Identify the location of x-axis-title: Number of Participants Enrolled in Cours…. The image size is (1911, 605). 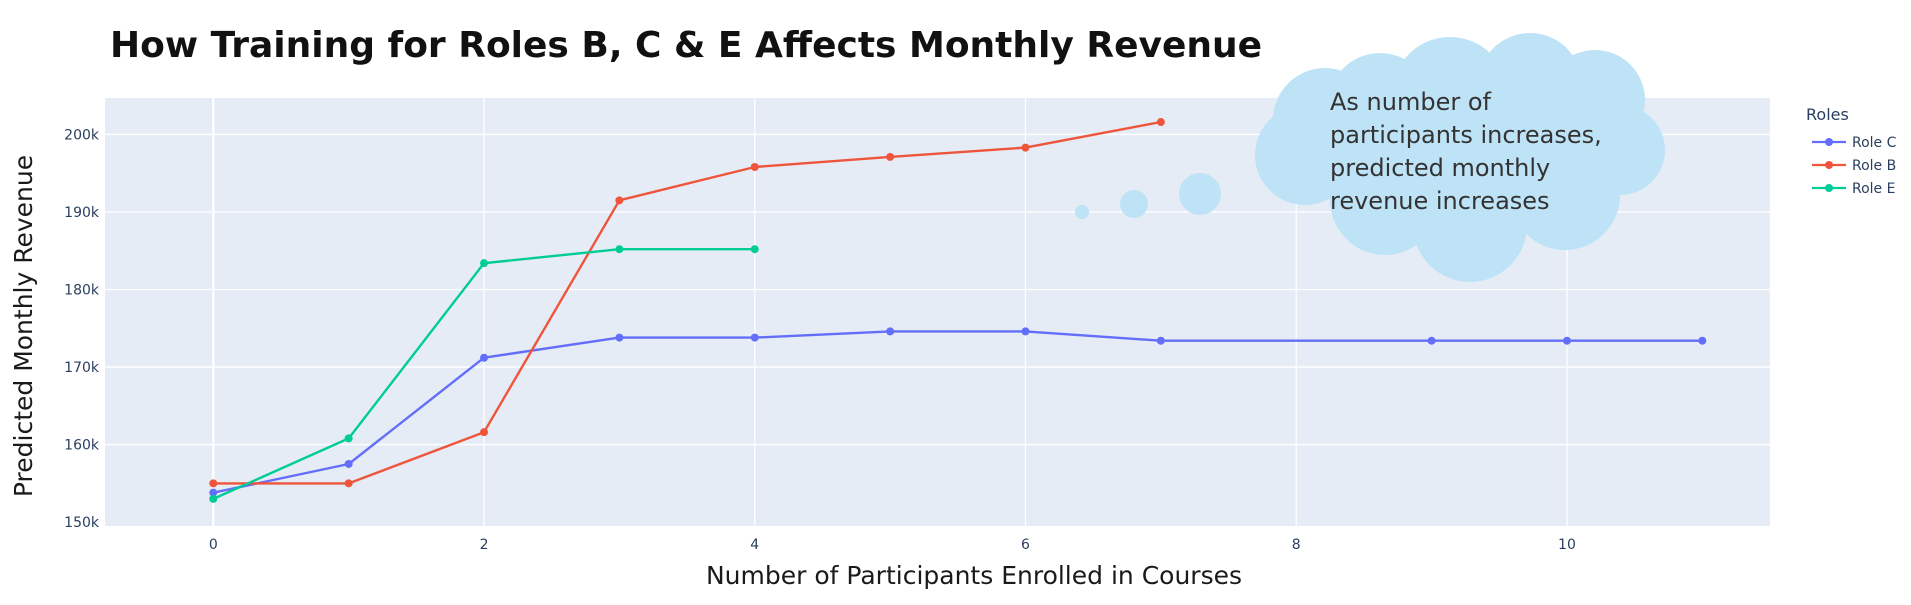
(974, 575).